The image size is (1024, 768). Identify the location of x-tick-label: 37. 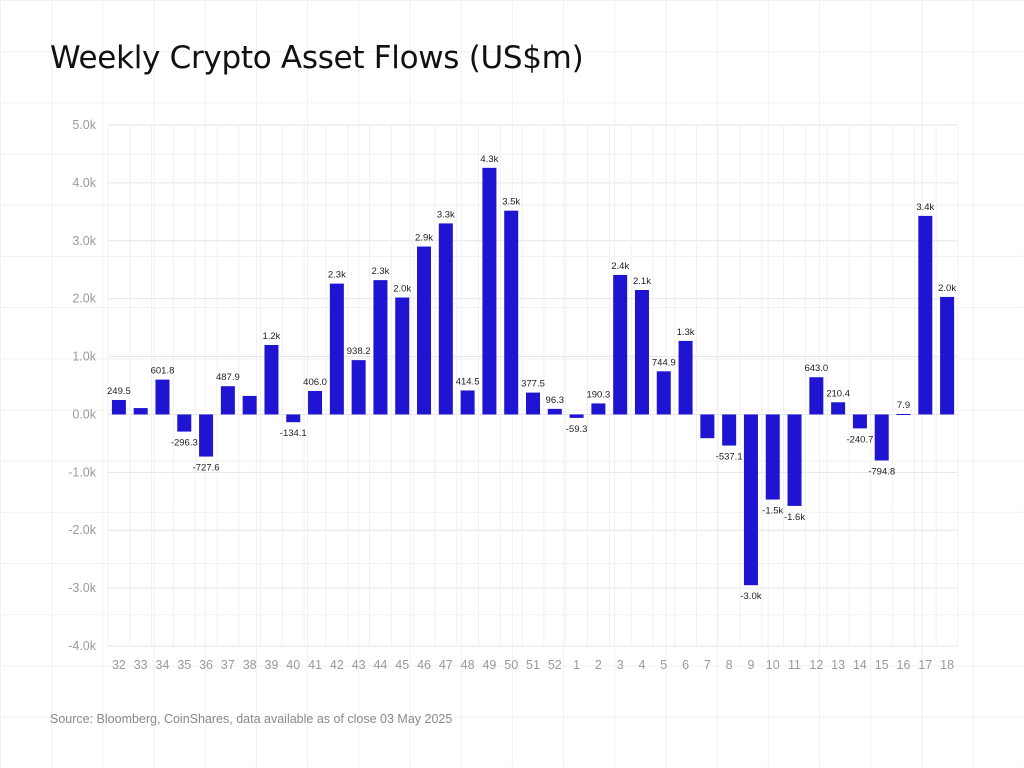
(228, 665).